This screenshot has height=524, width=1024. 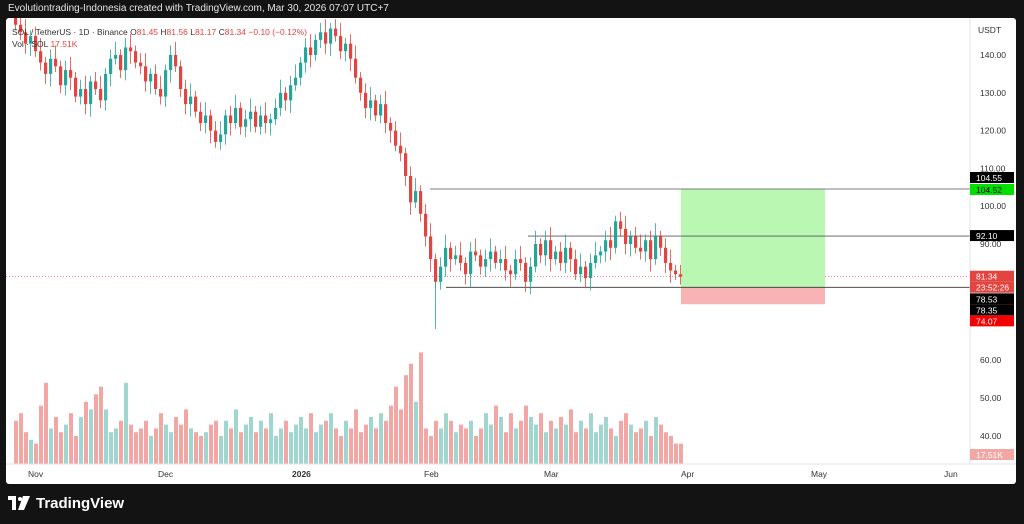 What do you see at coordinates (163, 32) in the screenshot?
I see `legend-high-label: H` at bounding box center [163, 32].